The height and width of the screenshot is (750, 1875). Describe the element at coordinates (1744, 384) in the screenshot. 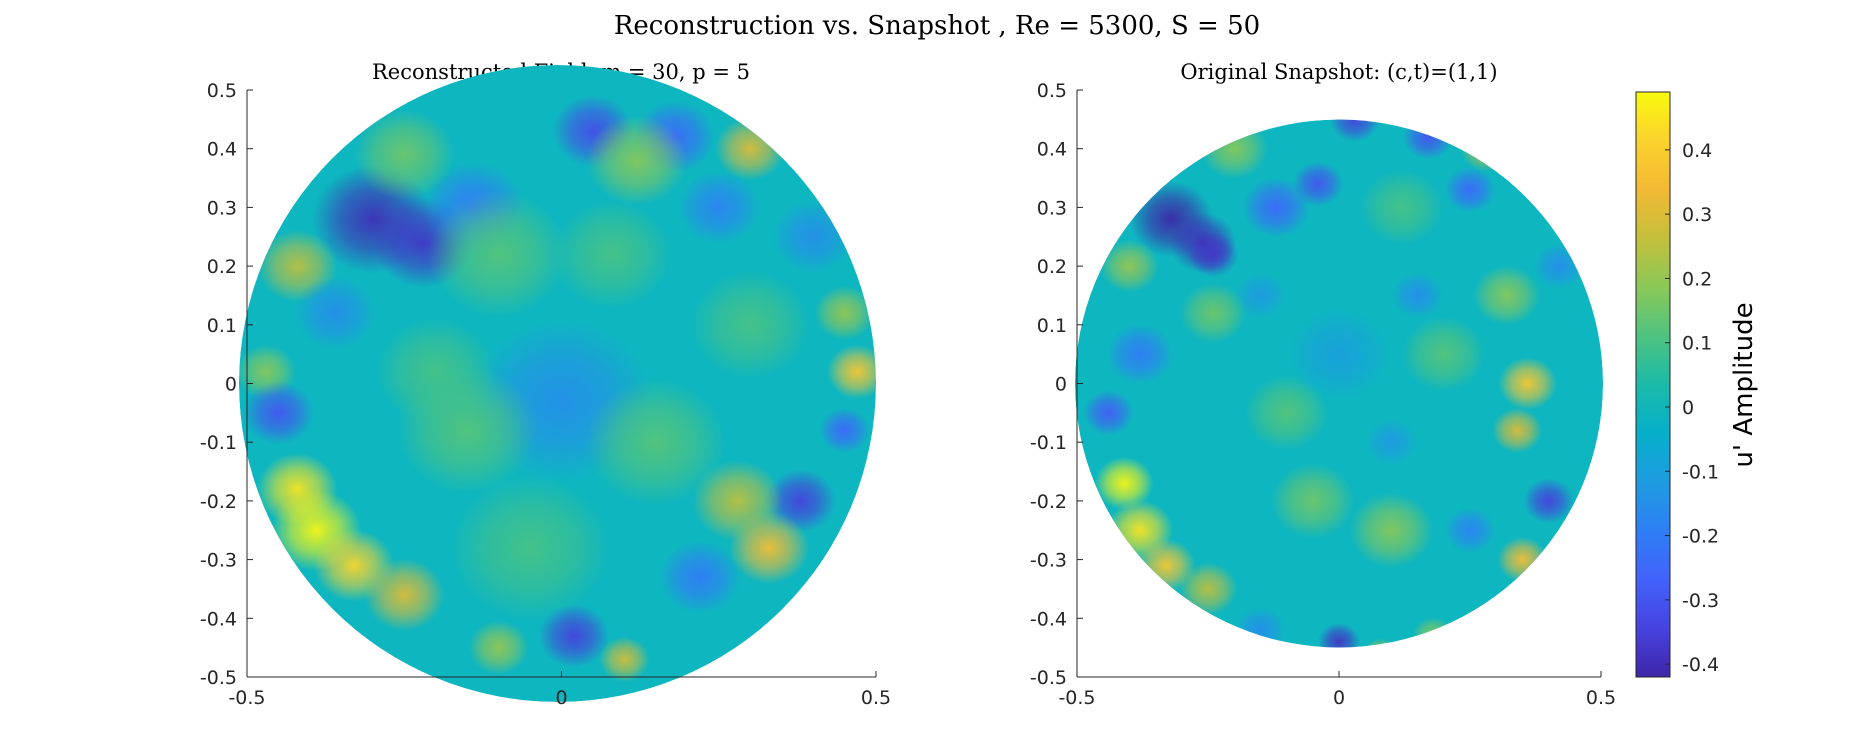

I see `colorbar-label: u' Amplitude` at that location.